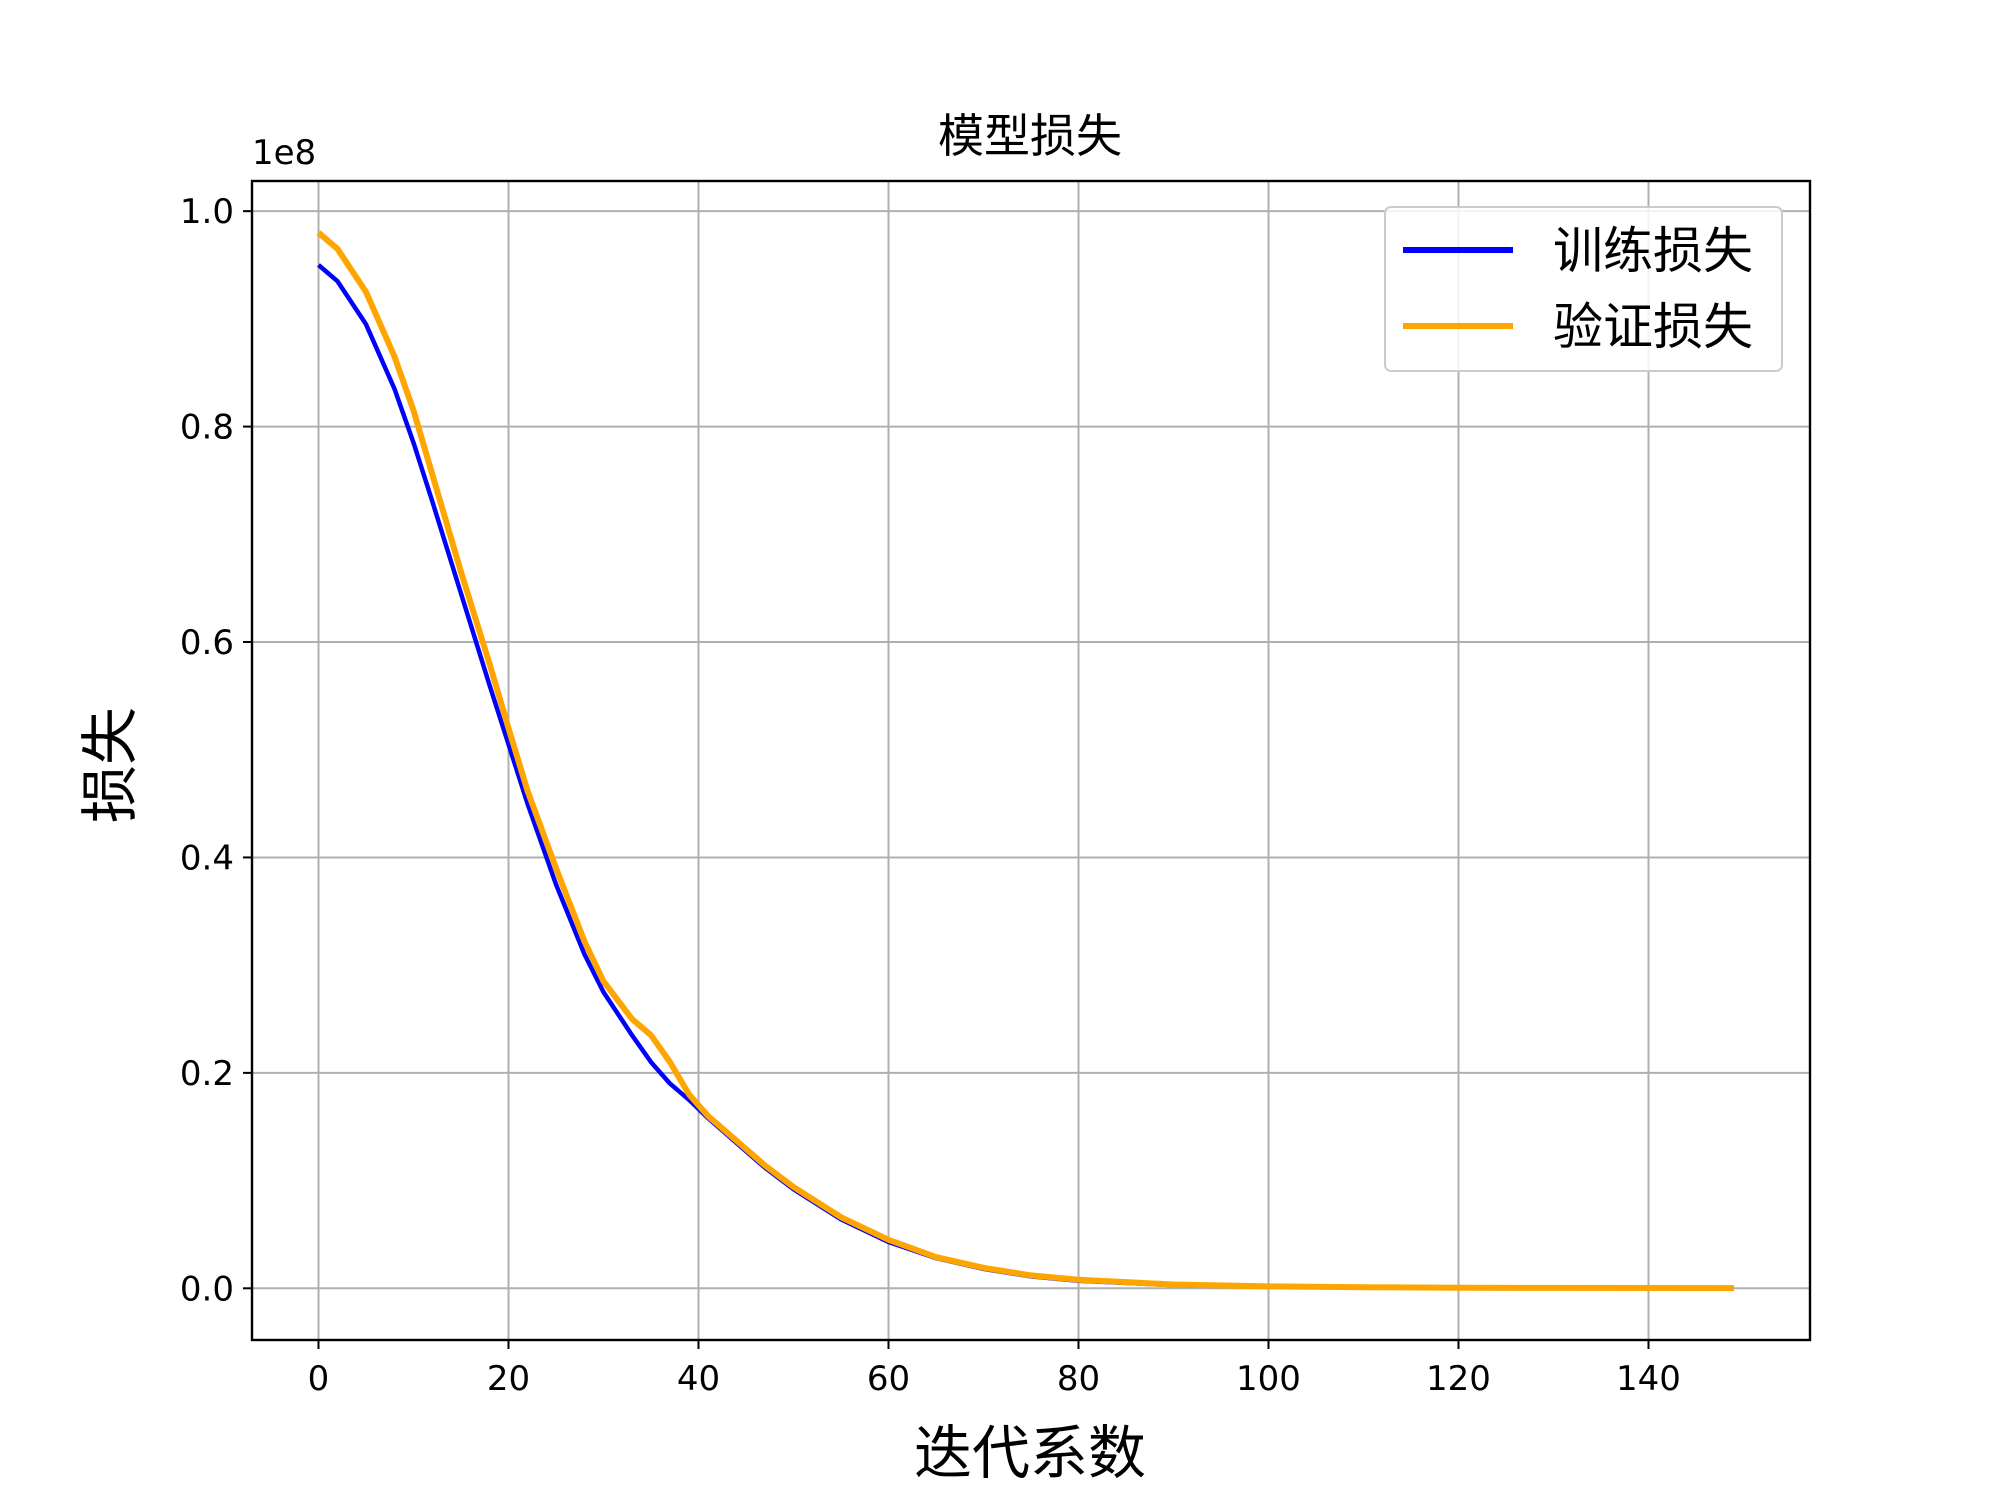  I want to click on x-tick-label: 0, so click(319, 1379).